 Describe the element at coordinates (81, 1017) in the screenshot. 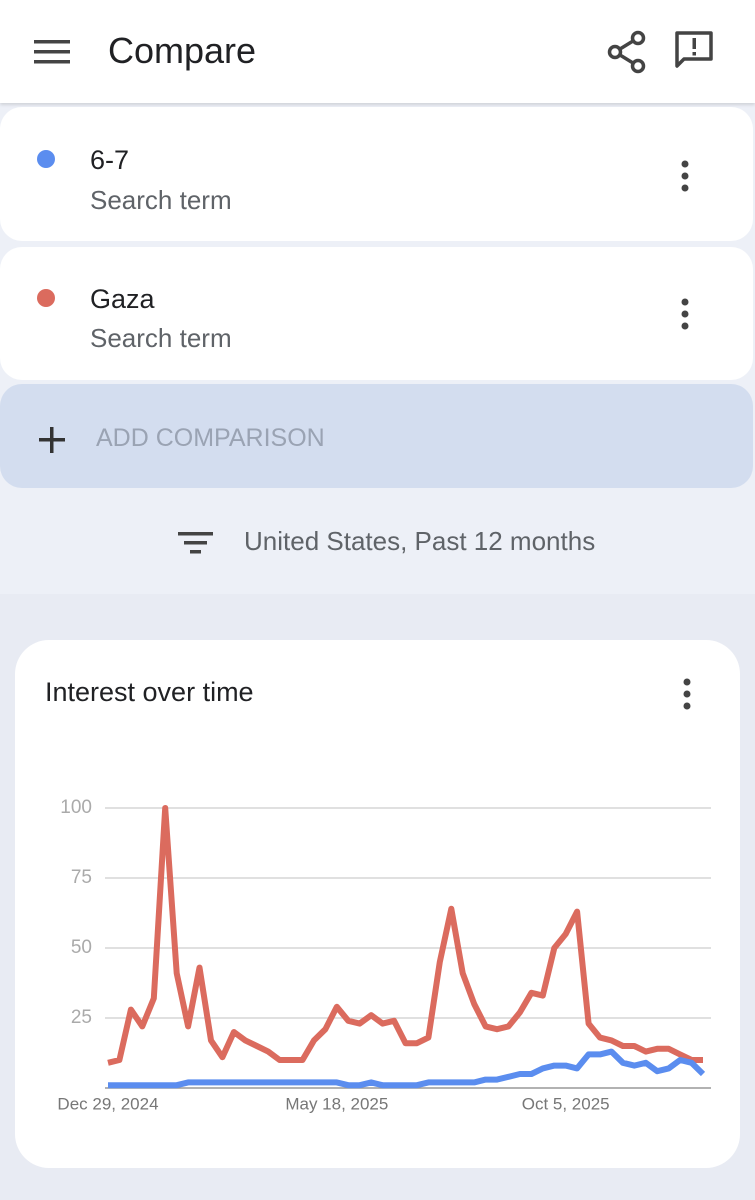

I see `y-tick-label: 25` at that location.